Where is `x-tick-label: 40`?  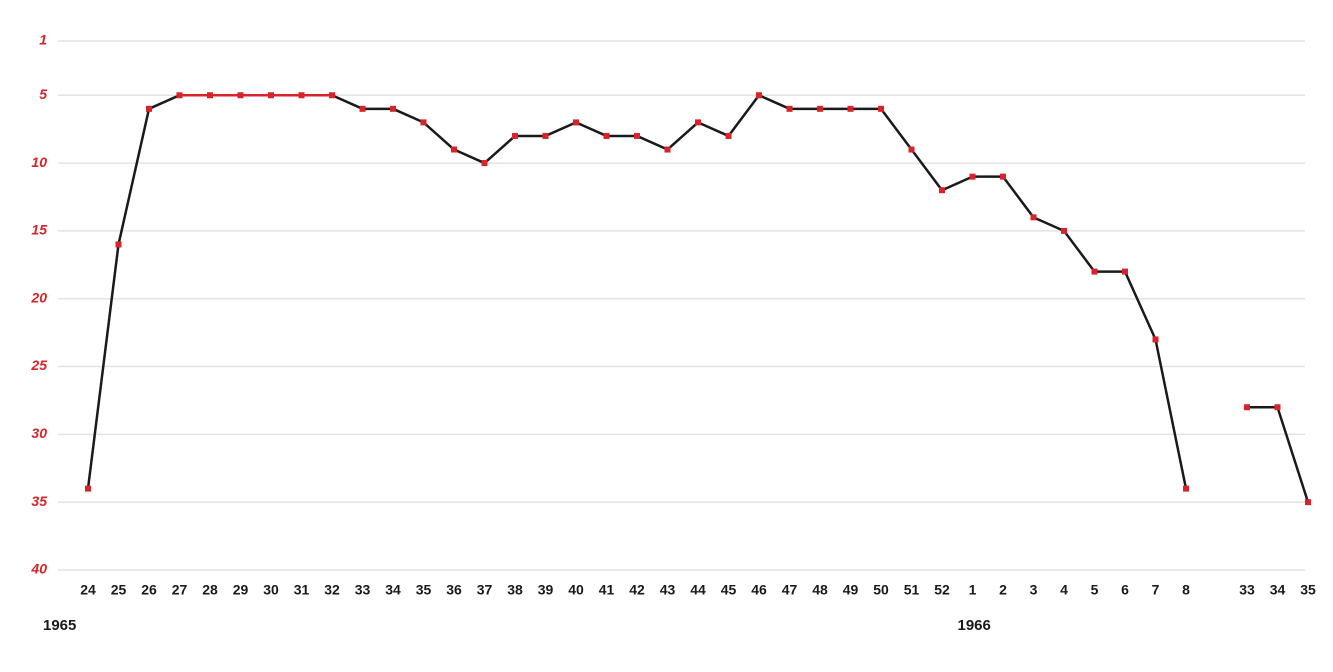 x-tick-label: 40 is located at coordinates (576, 590).